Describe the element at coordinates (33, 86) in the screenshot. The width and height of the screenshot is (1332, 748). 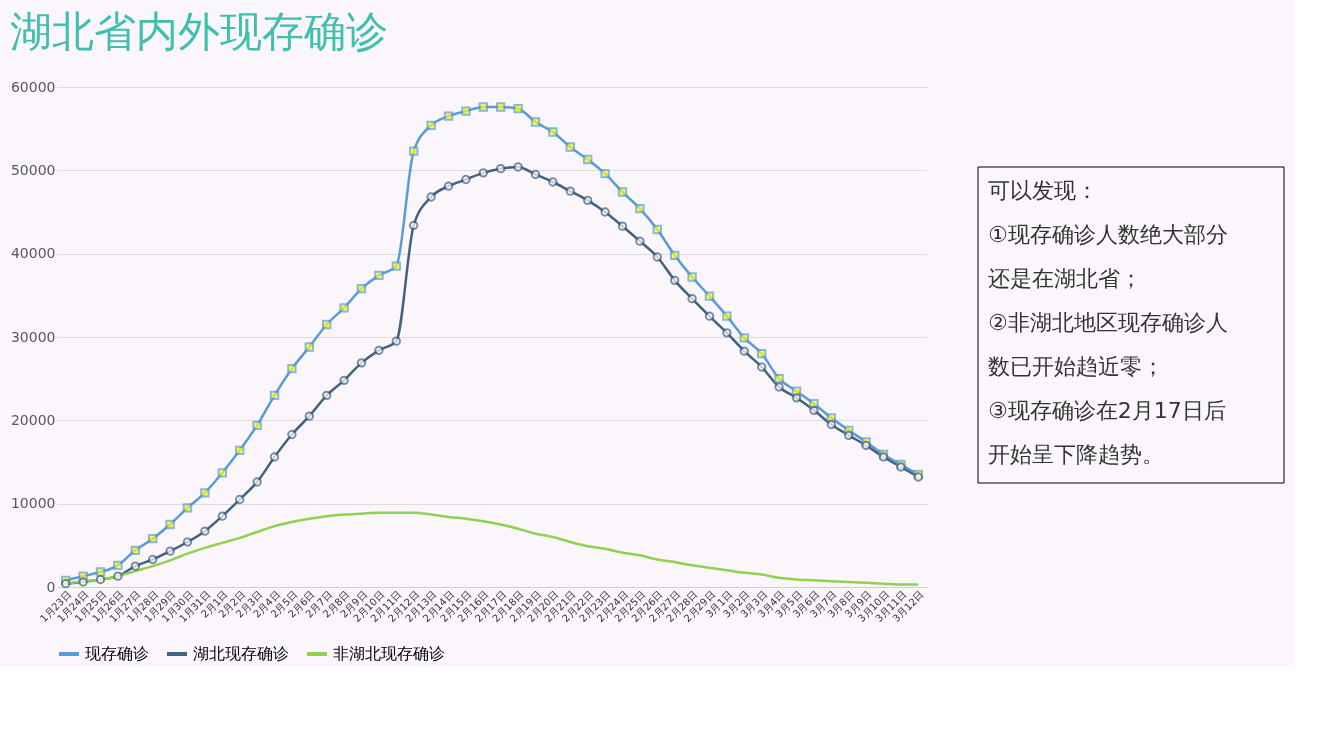
I see `y-tick-label: 60000` at that location.